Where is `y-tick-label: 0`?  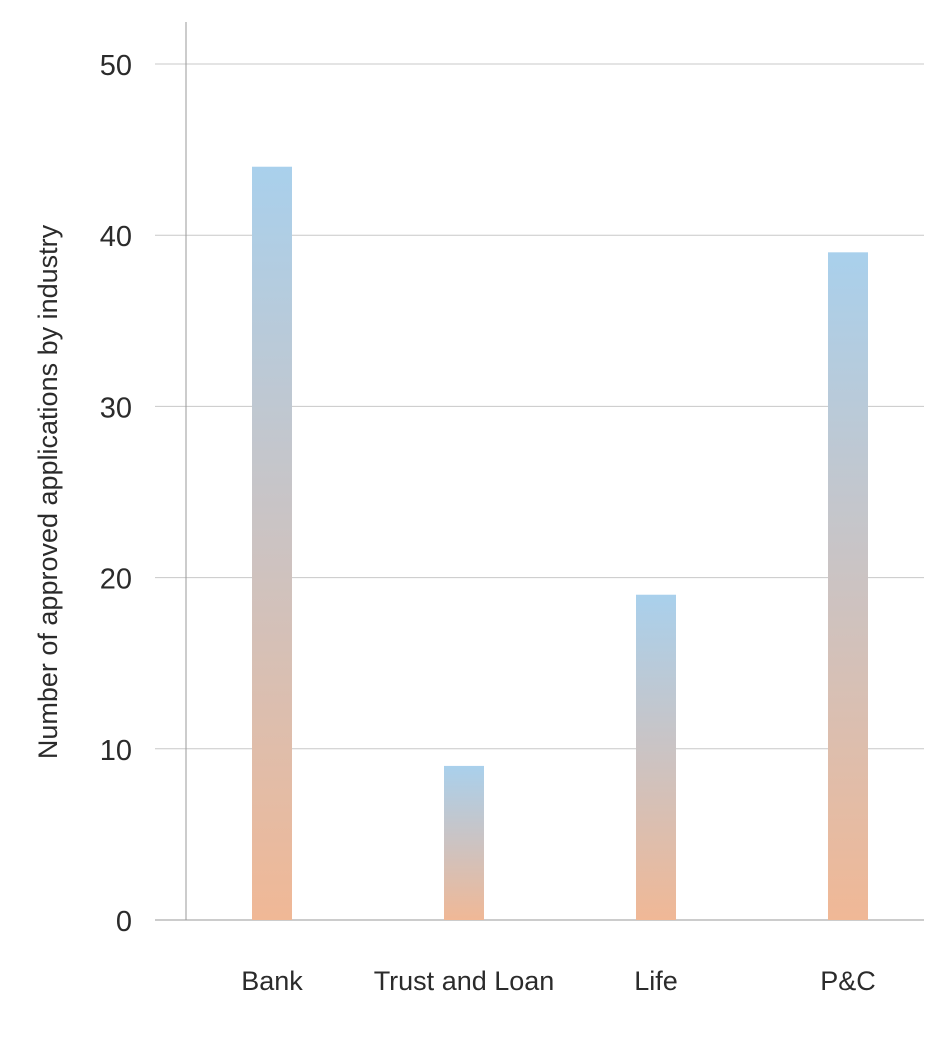
y-tick-label: 0 is located at coordinates (124, 922).